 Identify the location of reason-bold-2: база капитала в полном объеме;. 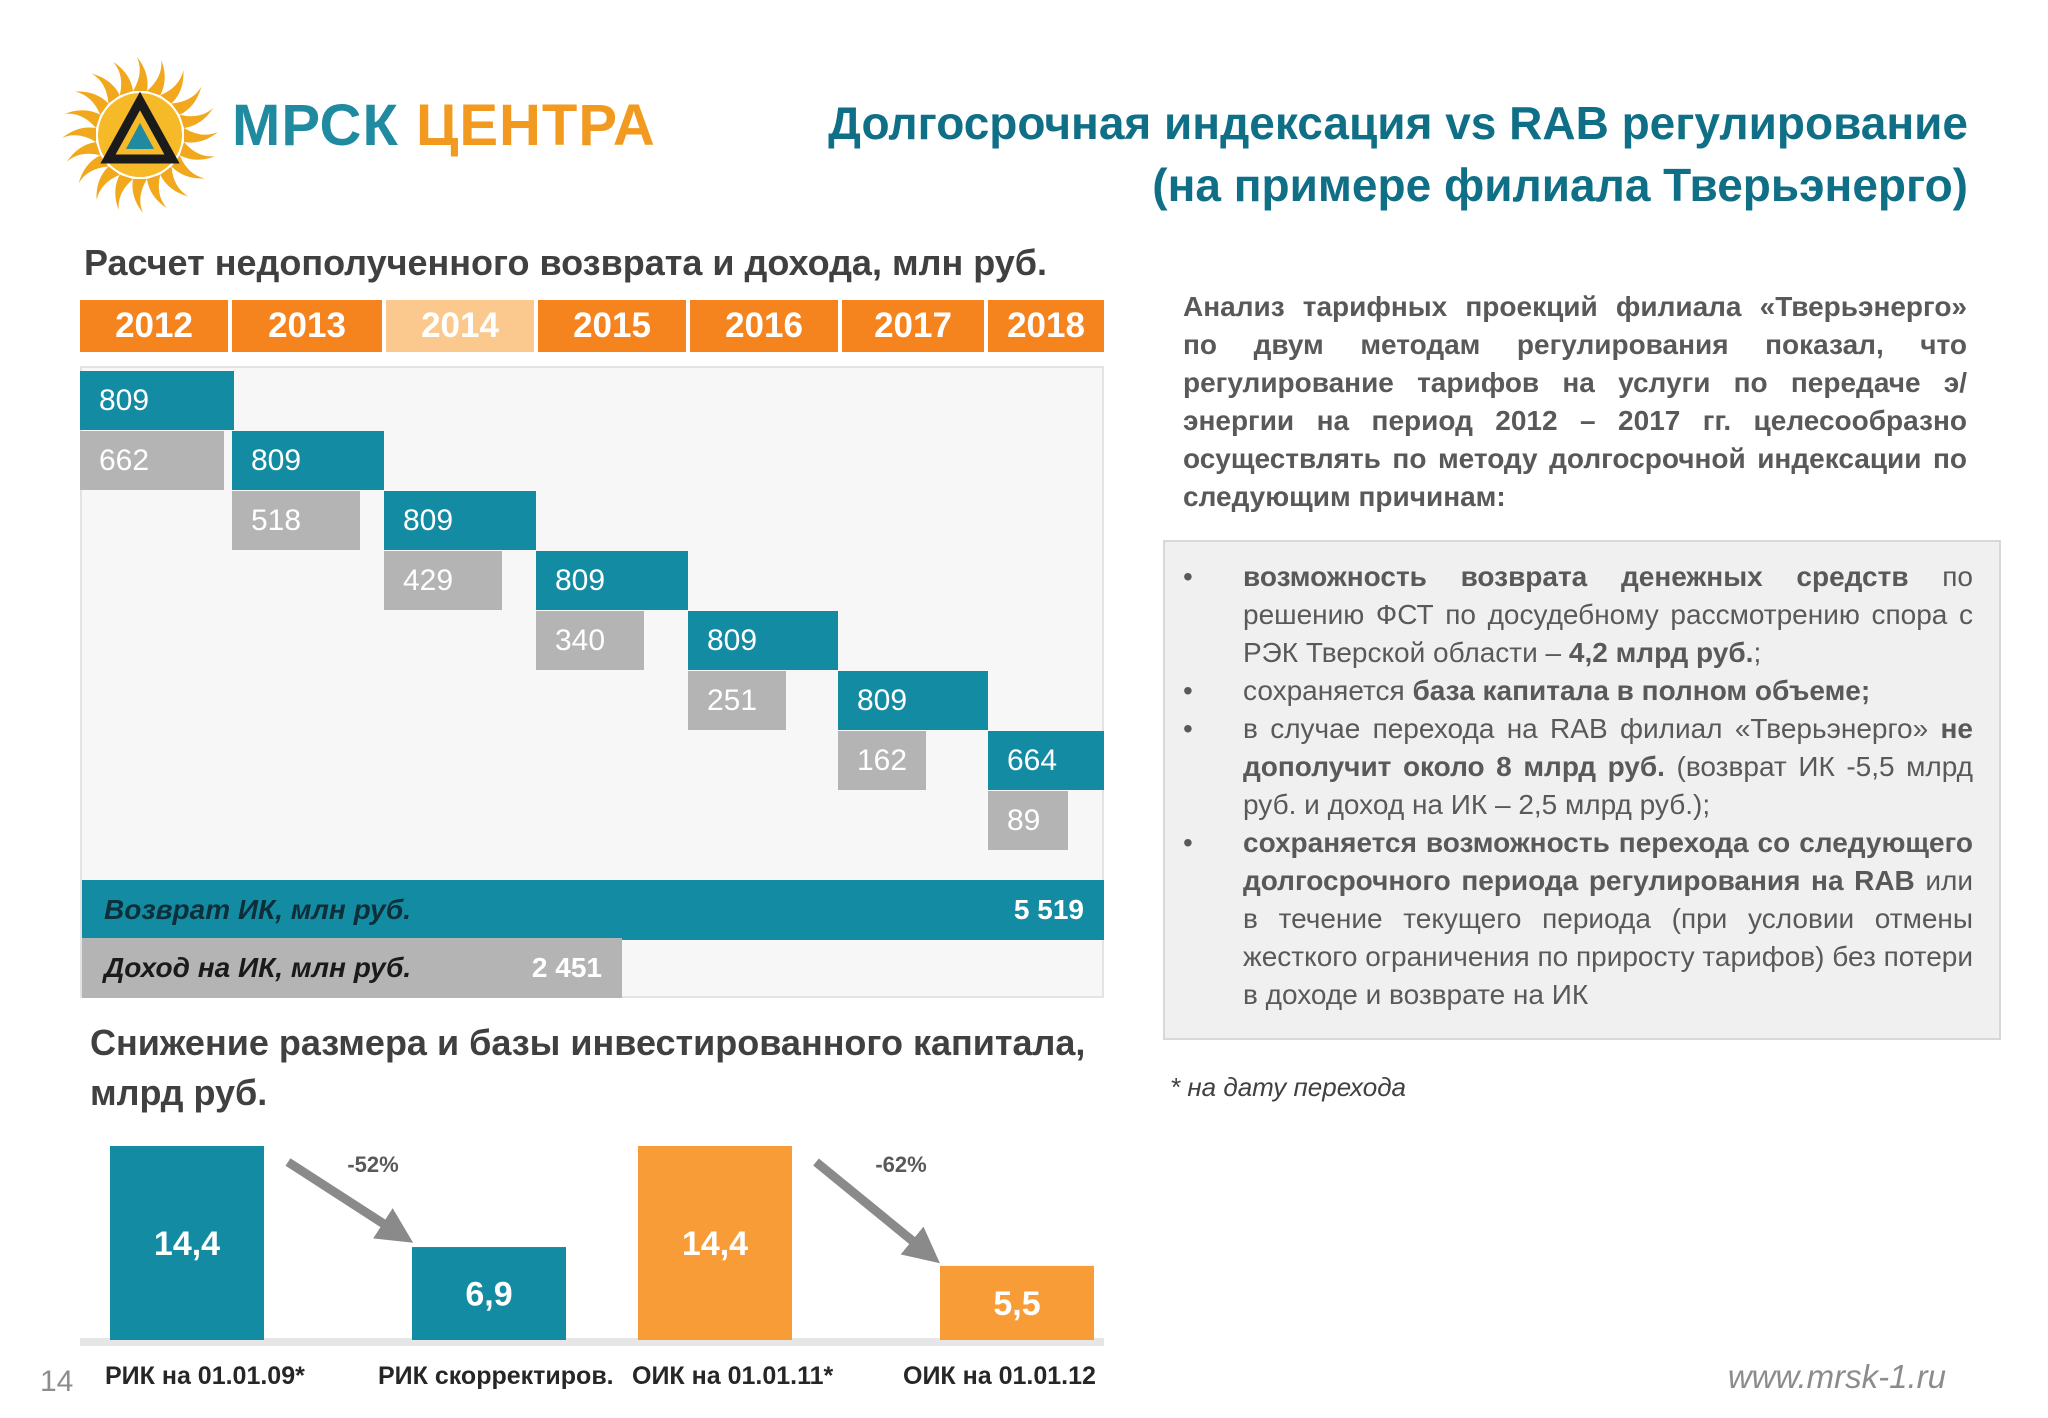
(1641, 690).